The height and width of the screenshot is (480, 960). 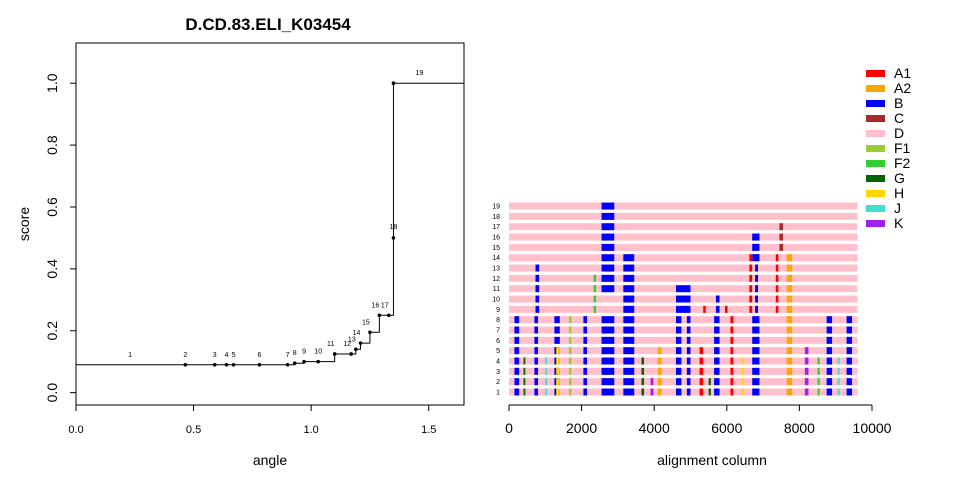 I want to click on point-label: 12, so click(x=347, y=344).